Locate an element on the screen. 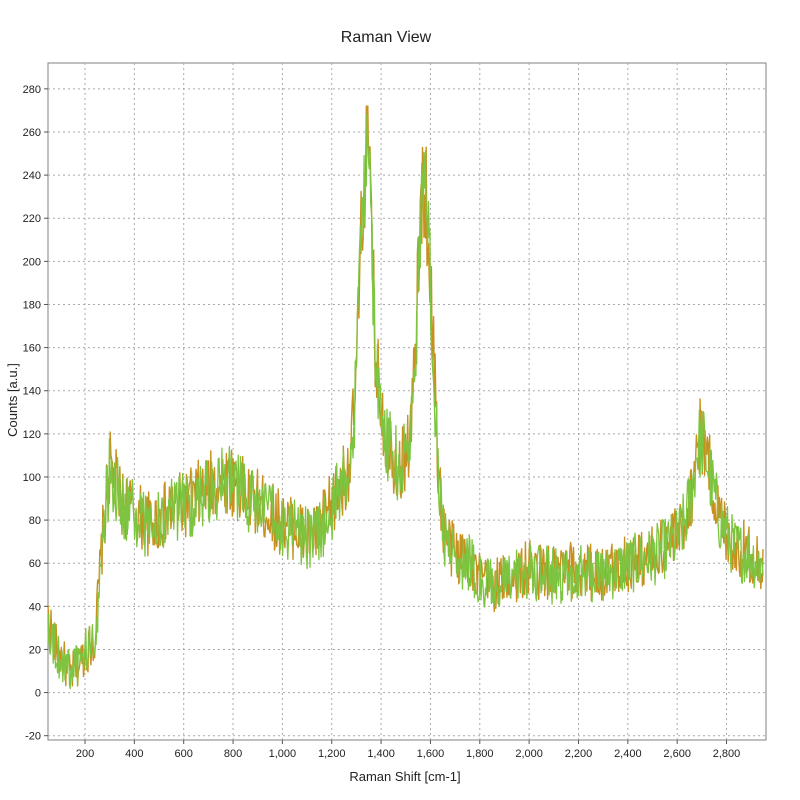 This screenshot has width=800, height=800. x-tick-label: 800 is located at coordinates (233, 754).